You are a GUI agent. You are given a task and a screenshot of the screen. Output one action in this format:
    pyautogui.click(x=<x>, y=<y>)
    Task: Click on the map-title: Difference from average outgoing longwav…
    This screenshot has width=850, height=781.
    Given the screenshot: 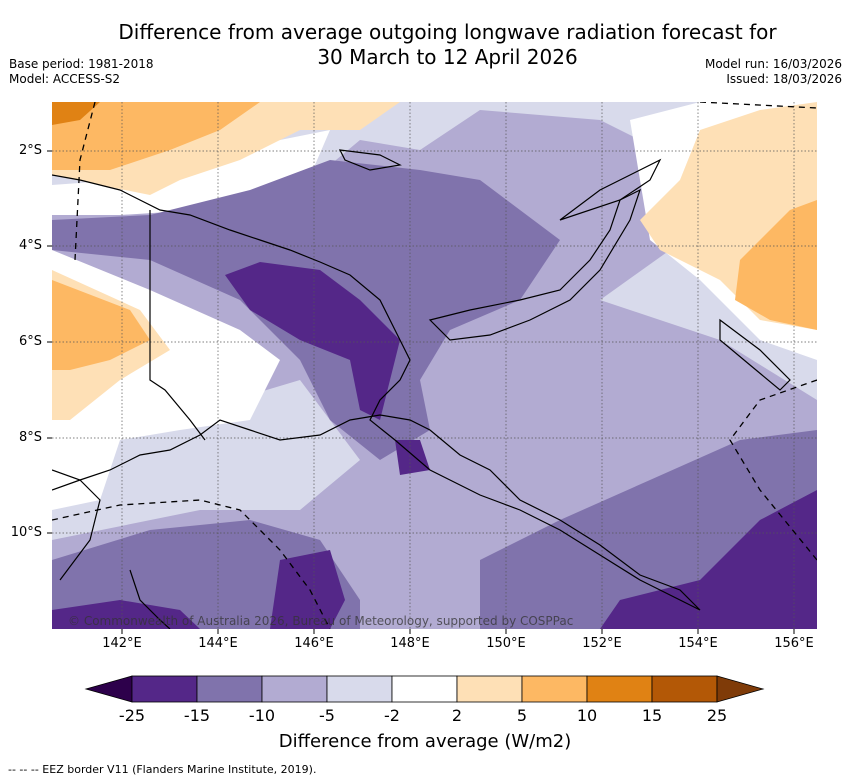 What is the action you would take?
    pyautogui.click(x=425, y=45)
    